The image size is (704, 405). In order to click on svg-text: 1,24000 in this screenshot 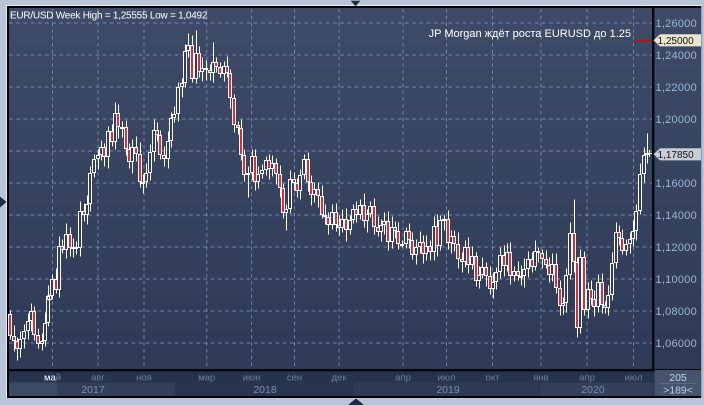, I will do `click(677, 56)`.